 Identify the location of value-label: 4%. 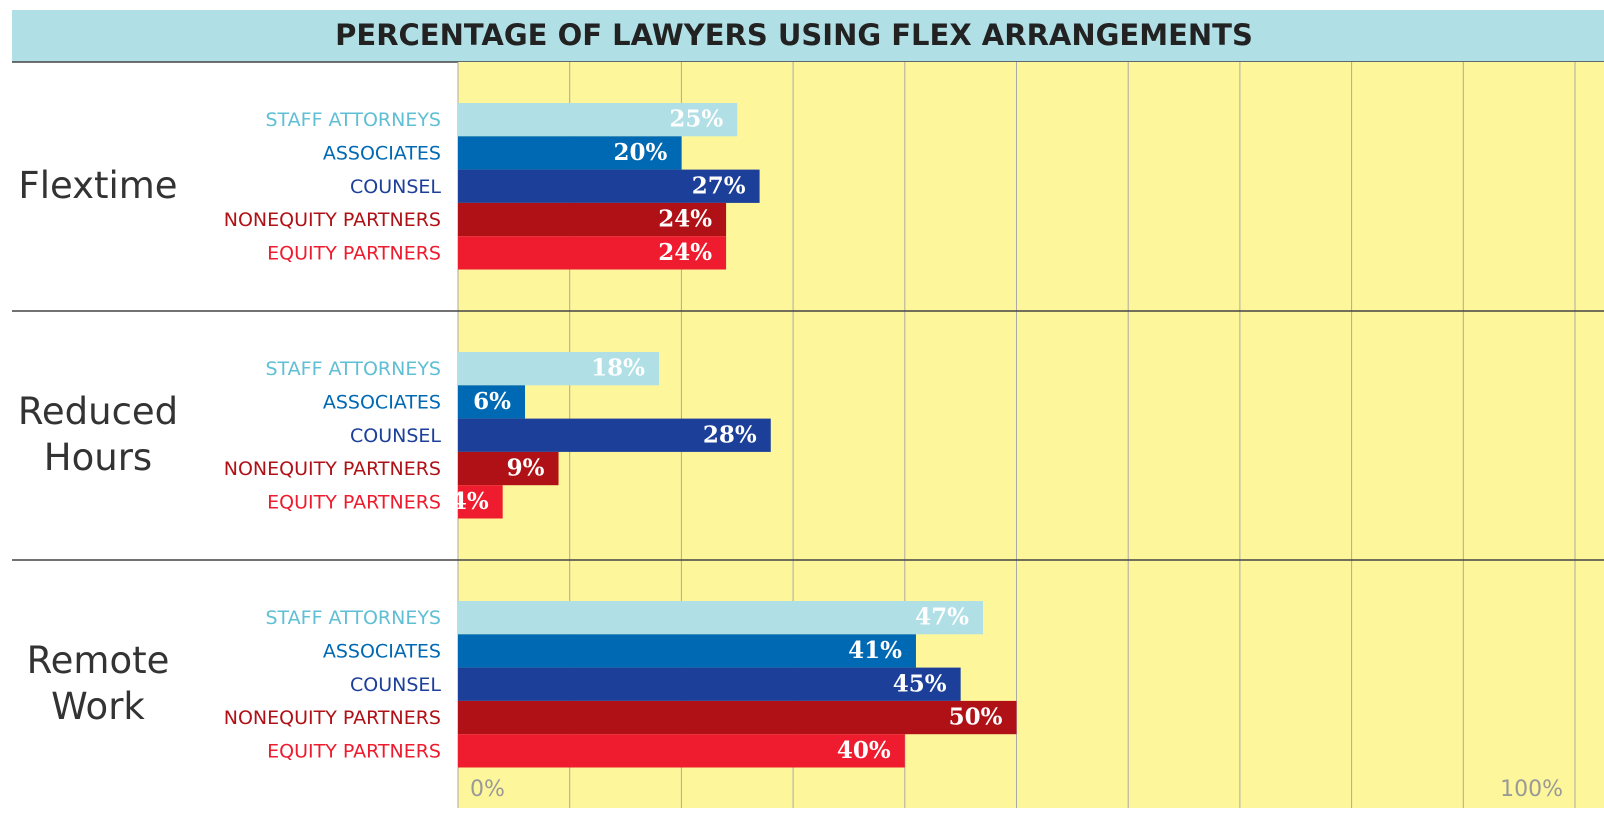
(470, 501).